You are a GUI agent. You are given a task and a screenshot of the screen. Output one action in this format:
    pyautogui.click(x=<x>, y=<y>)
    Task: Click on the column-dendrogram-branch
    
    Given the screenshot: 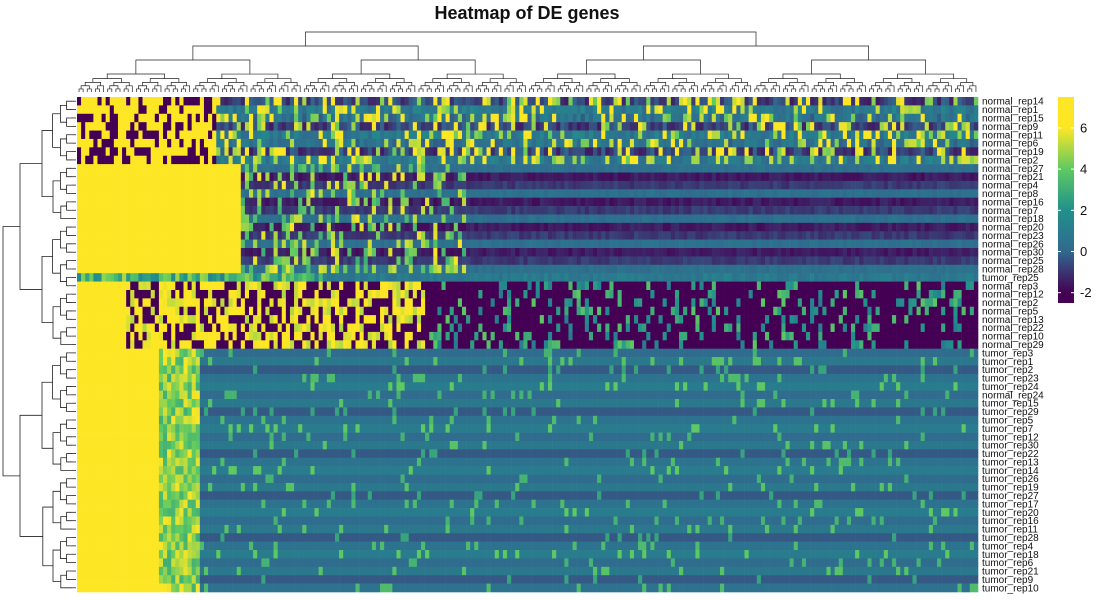 What is the action you would take?
    pyautogui.click(x=478, y=90)
    